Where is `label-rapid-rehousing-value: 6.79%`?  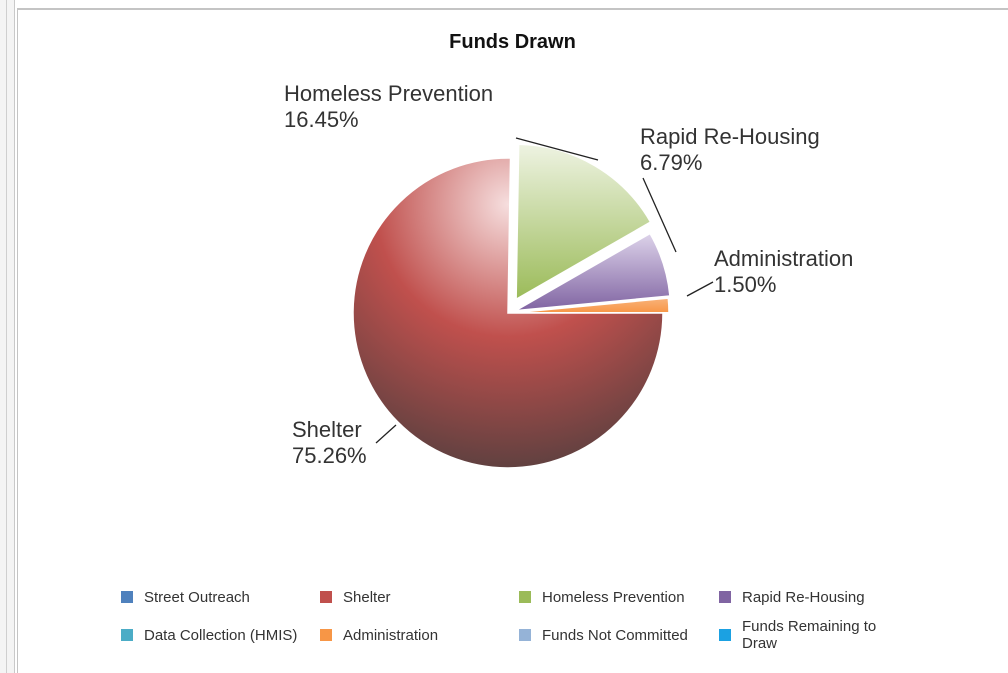
label-rapid-rehousing-value: 6.79% is located at coordinates (671, 162).